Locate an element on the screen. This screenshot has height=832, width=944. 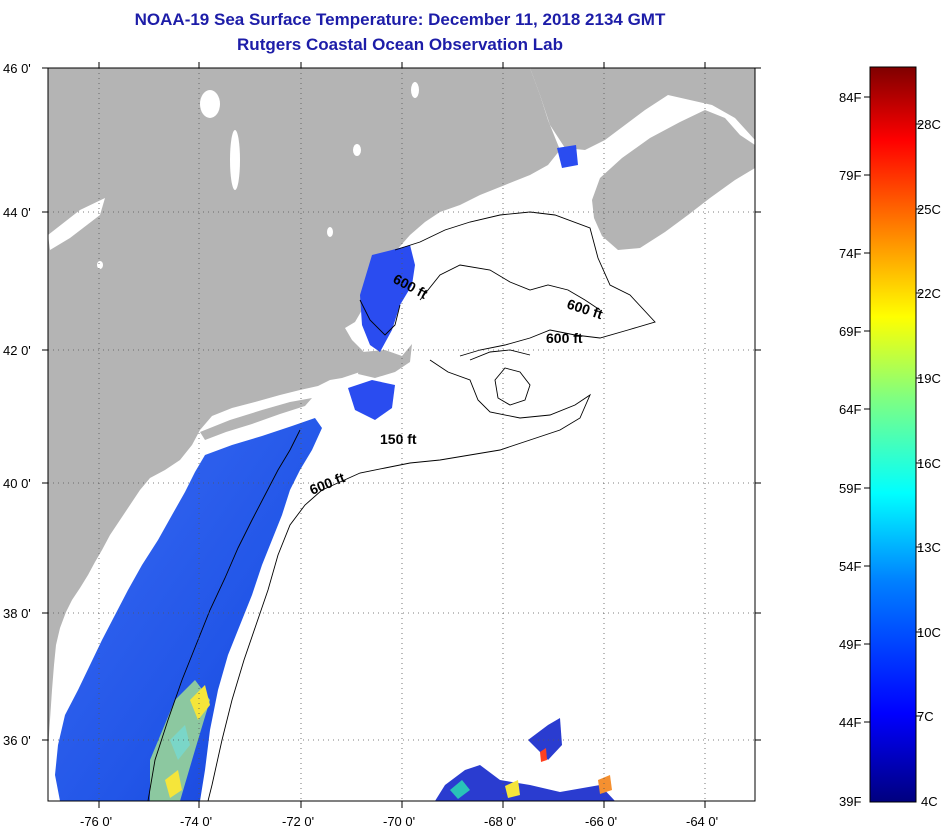
colorbar-label-84f: 84F is located at coordinates (850, 97).